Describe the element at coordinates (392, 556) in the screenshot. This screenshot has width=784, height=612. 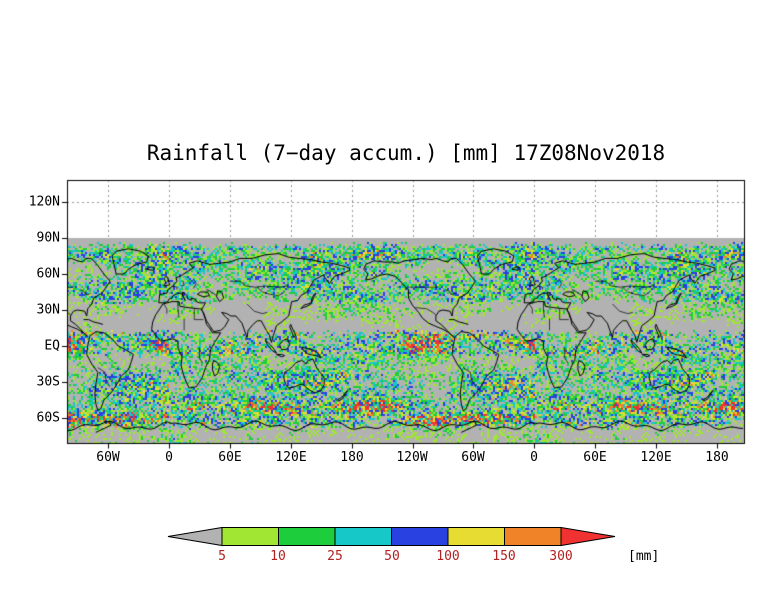
I see `colorbar-value-label: 50` at that location.